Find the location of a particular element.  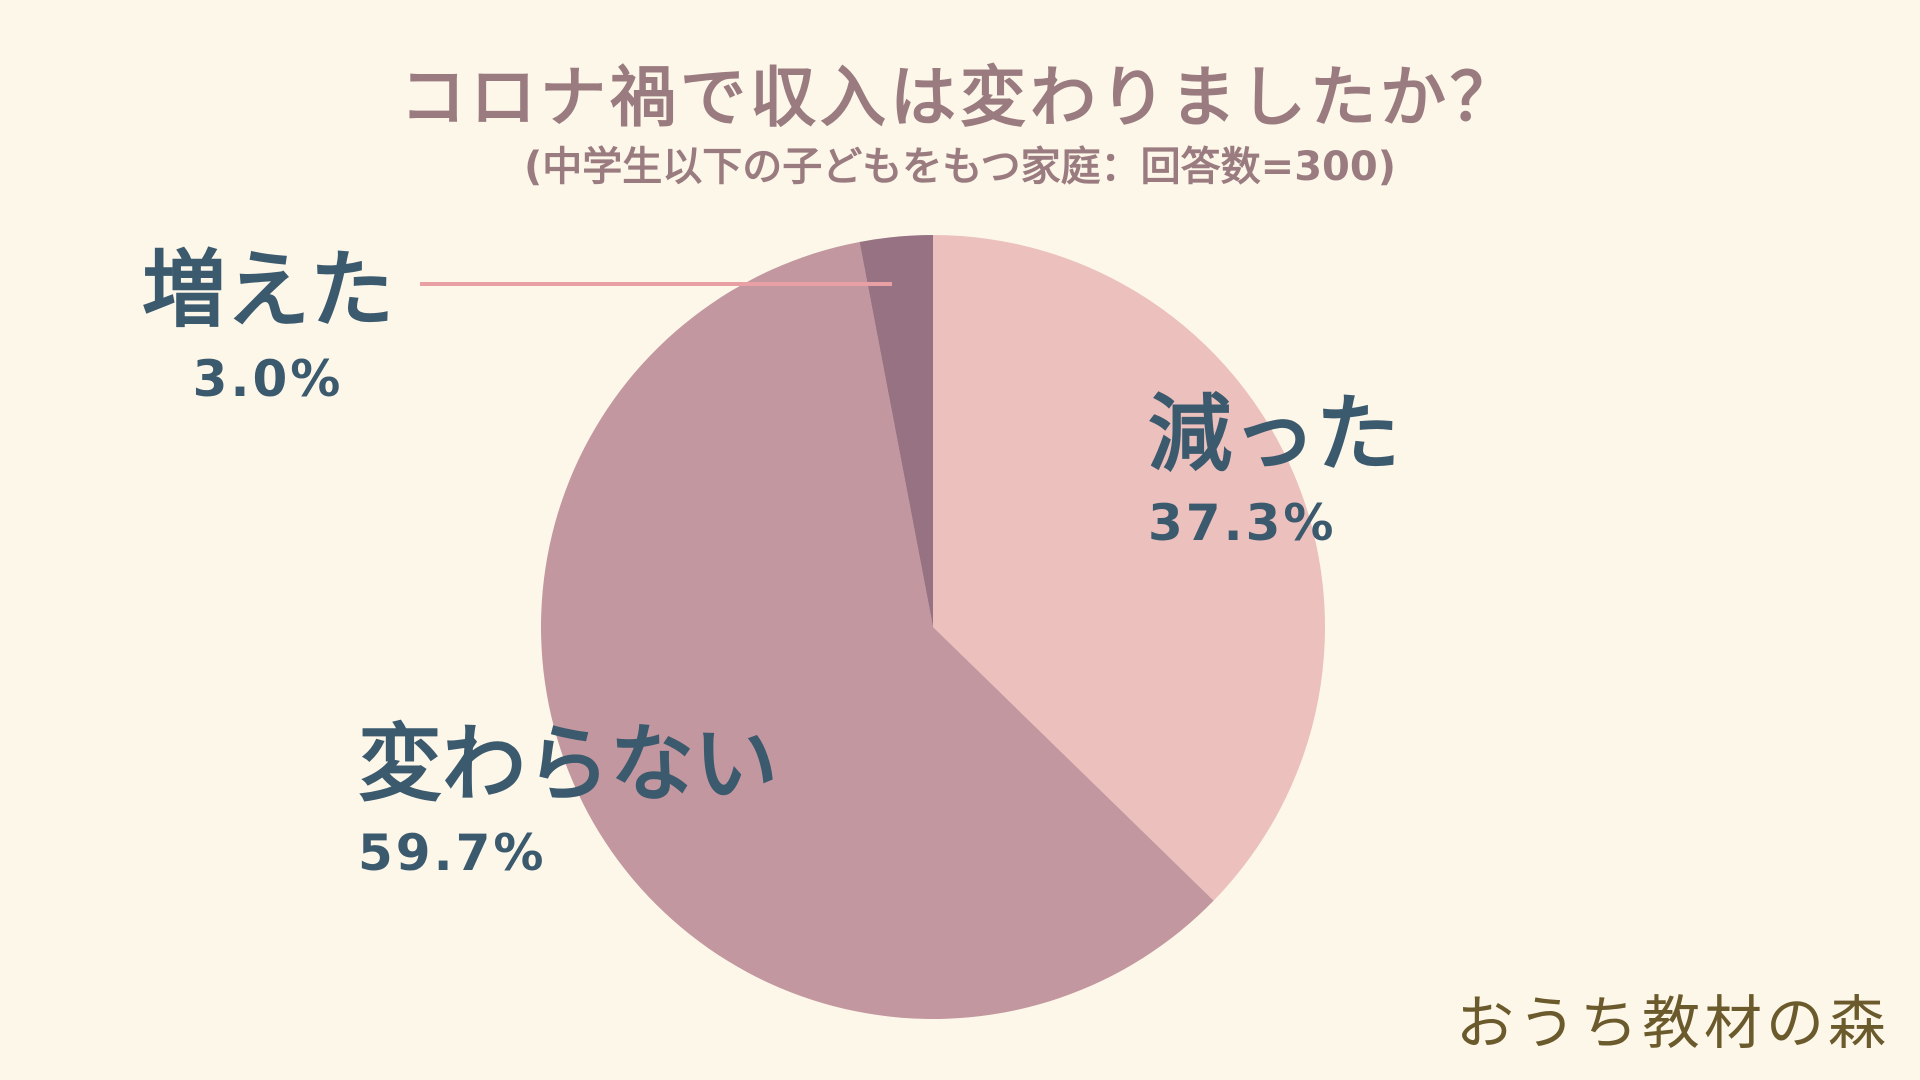

slice-label-increased: 増えた 3.0% is located at coordinates (268, 326).